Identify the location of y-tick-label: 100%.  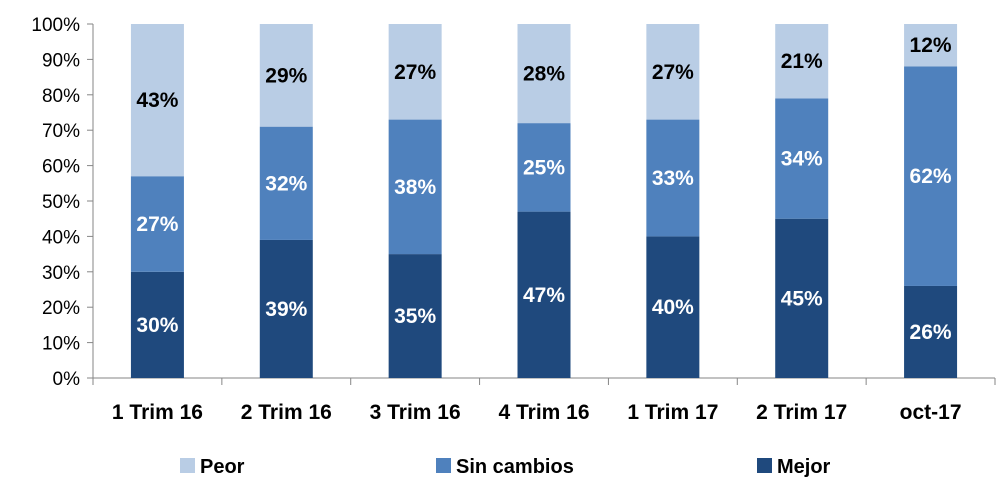
(55, 25).